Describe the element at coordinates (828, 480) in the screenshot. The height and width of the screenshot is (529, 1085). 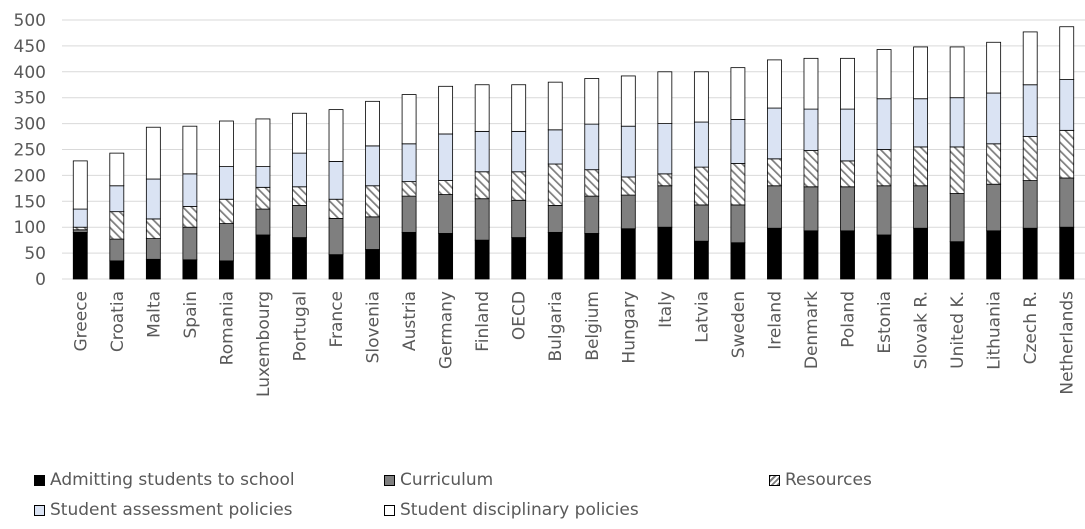
I see `legend-label: Resources` at that location.